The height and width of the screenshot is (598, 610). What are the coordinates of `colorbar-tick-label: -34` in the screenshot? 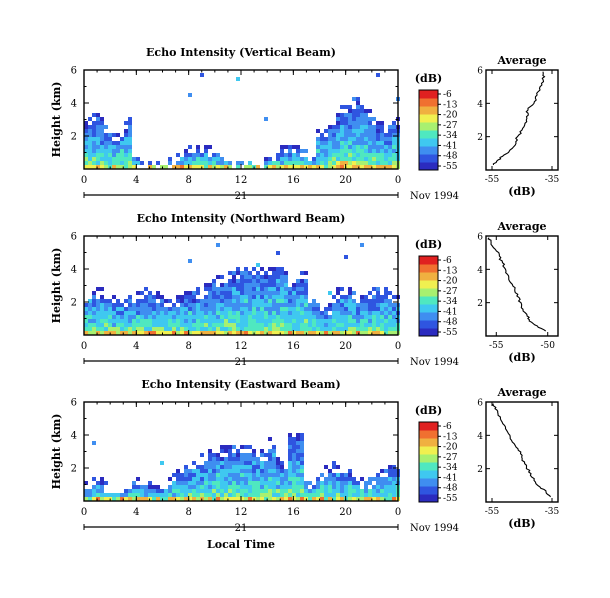 It's located at (450, 468).